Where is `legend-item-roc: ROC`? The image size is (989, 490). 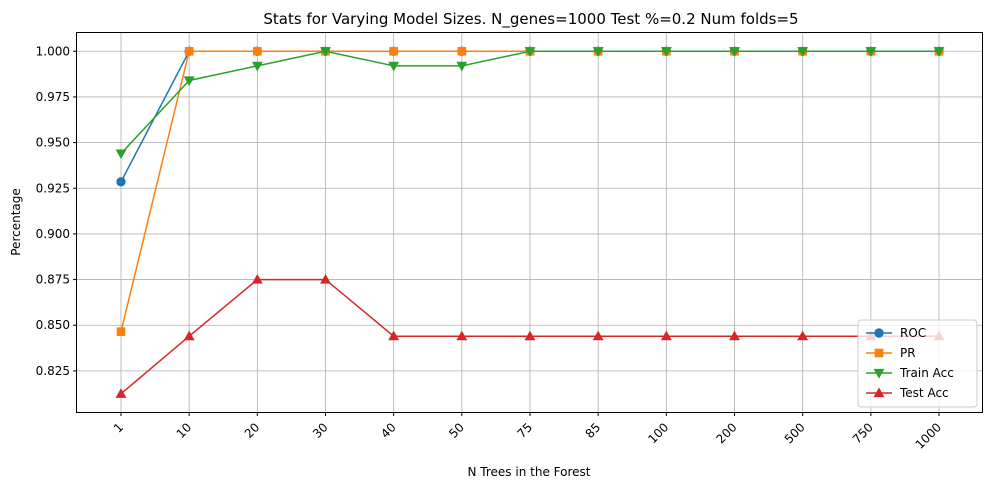 legend-item-roc: ROC is located at coordinates (896, 333).